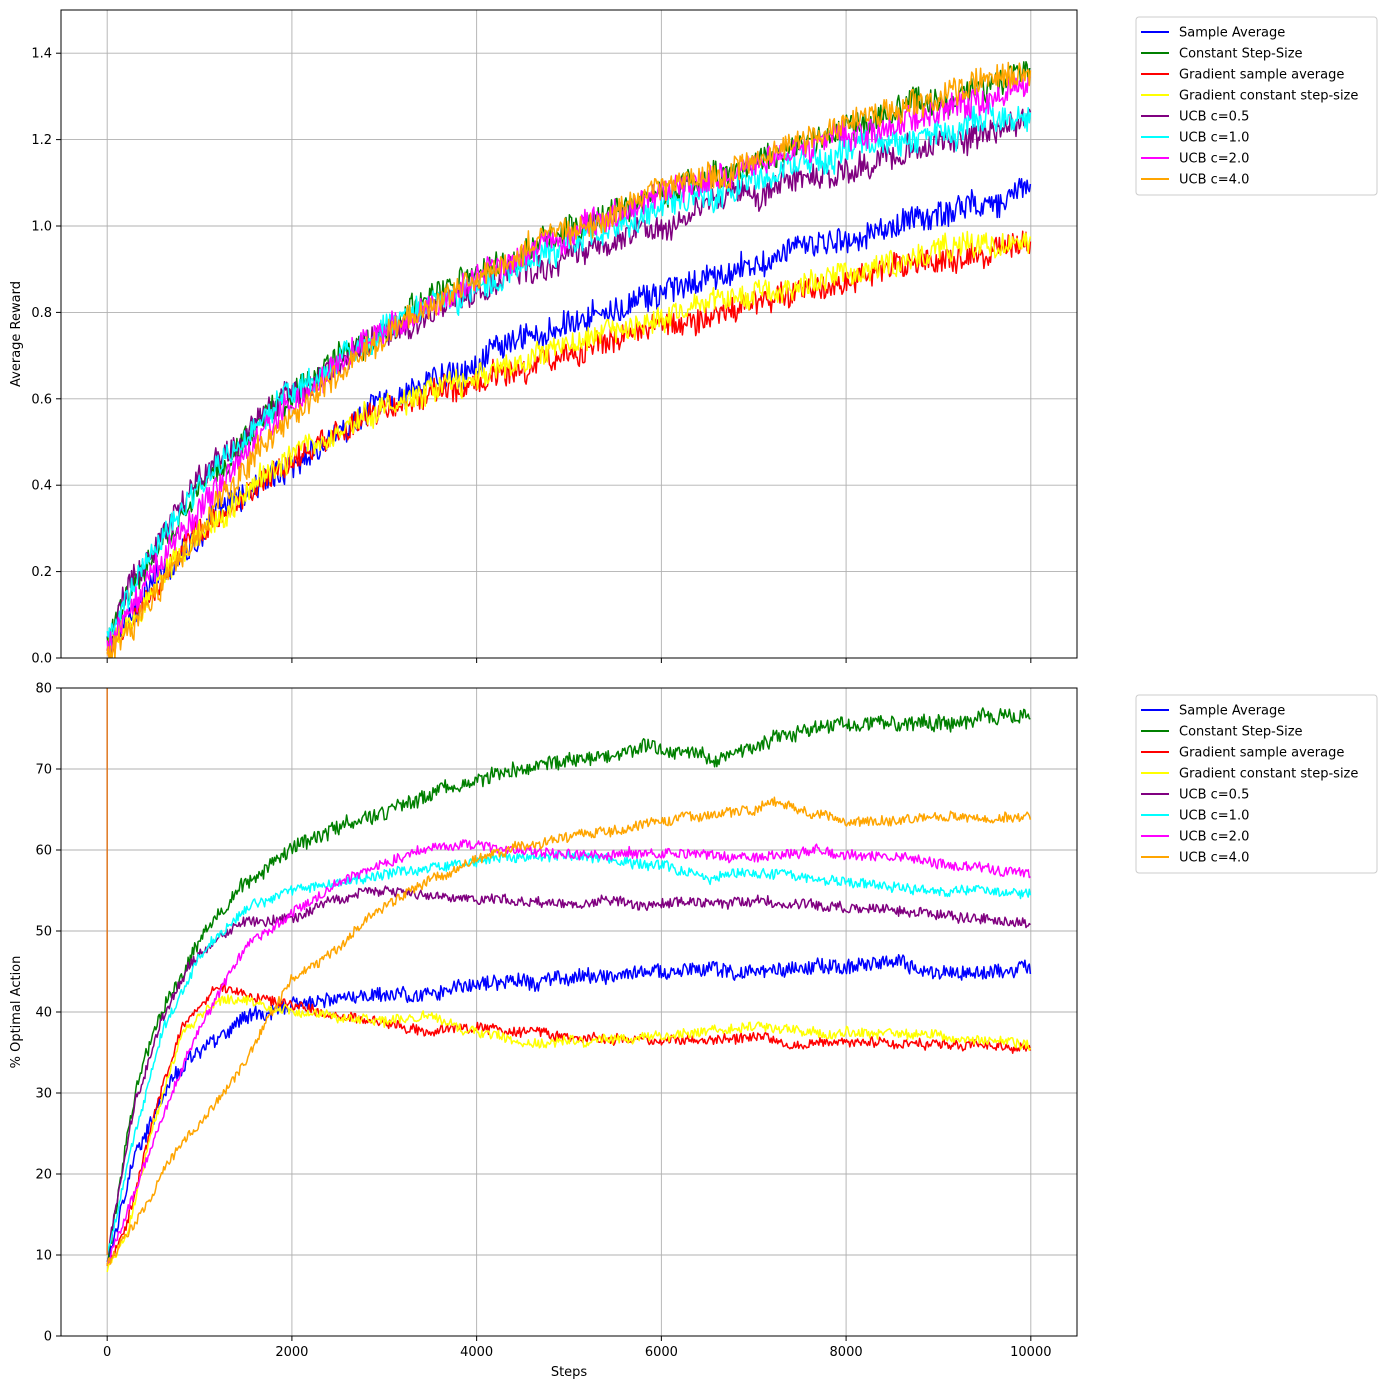 The height and width of the screenshot is (1389, 1386). I want to click on y-tick-label: 1.0, so click(41, 227).